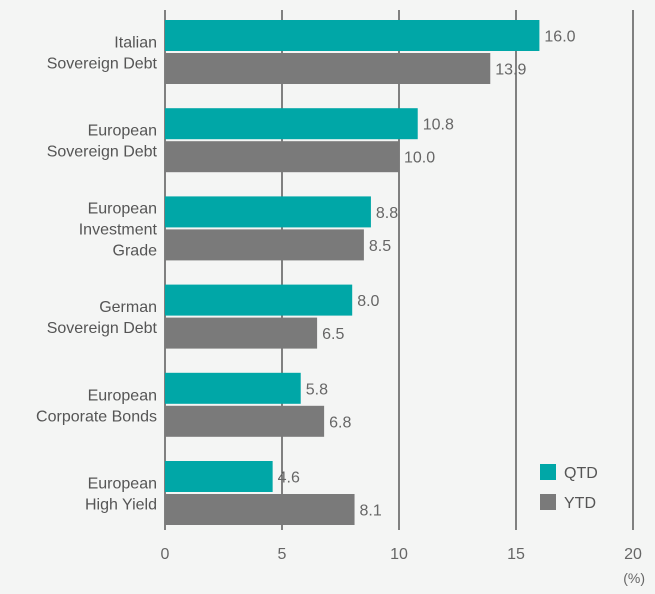  Describe the element at coordinates (371, 511) in the screenshot. I see `data-label-ytd-5: 8.1` at that location.